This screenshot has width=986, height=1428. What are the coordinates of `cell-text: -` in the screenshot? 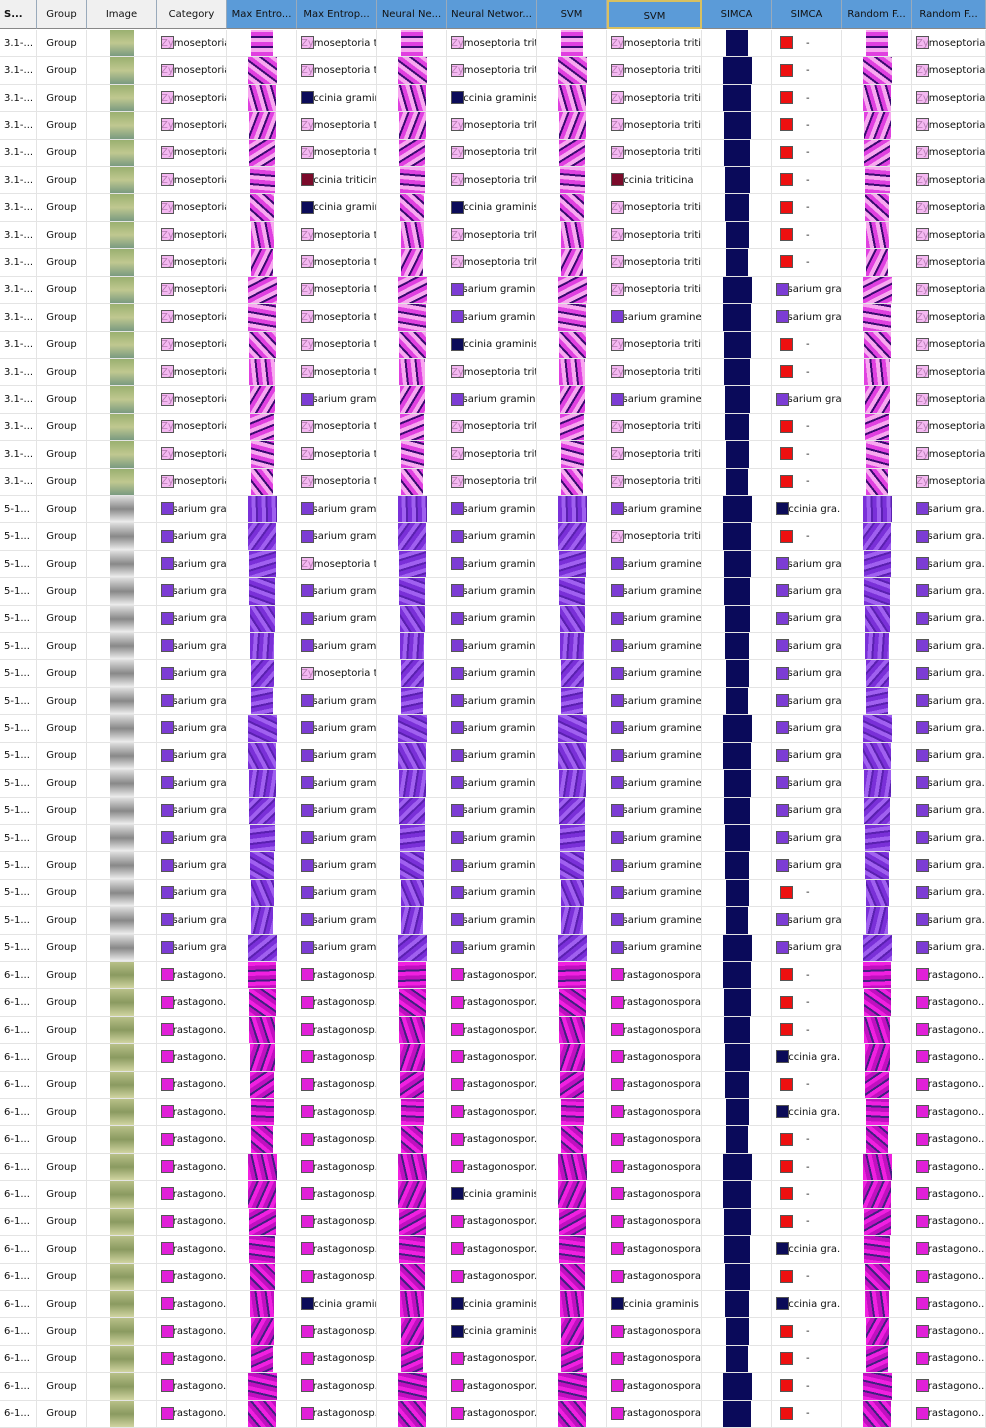 It's located at (808, 43).